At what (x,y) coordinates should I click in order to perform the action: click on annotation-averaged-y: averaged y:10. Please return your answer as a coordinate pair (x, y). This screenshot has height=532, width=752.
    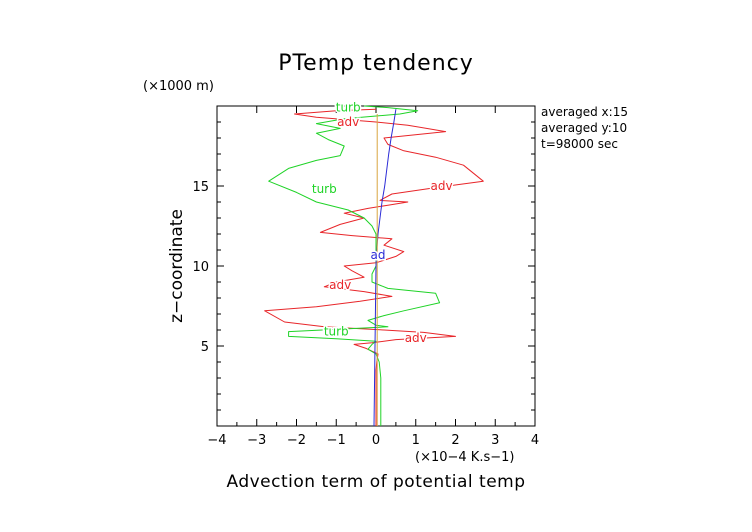
    Looking at the image, I should click on (584, 128).